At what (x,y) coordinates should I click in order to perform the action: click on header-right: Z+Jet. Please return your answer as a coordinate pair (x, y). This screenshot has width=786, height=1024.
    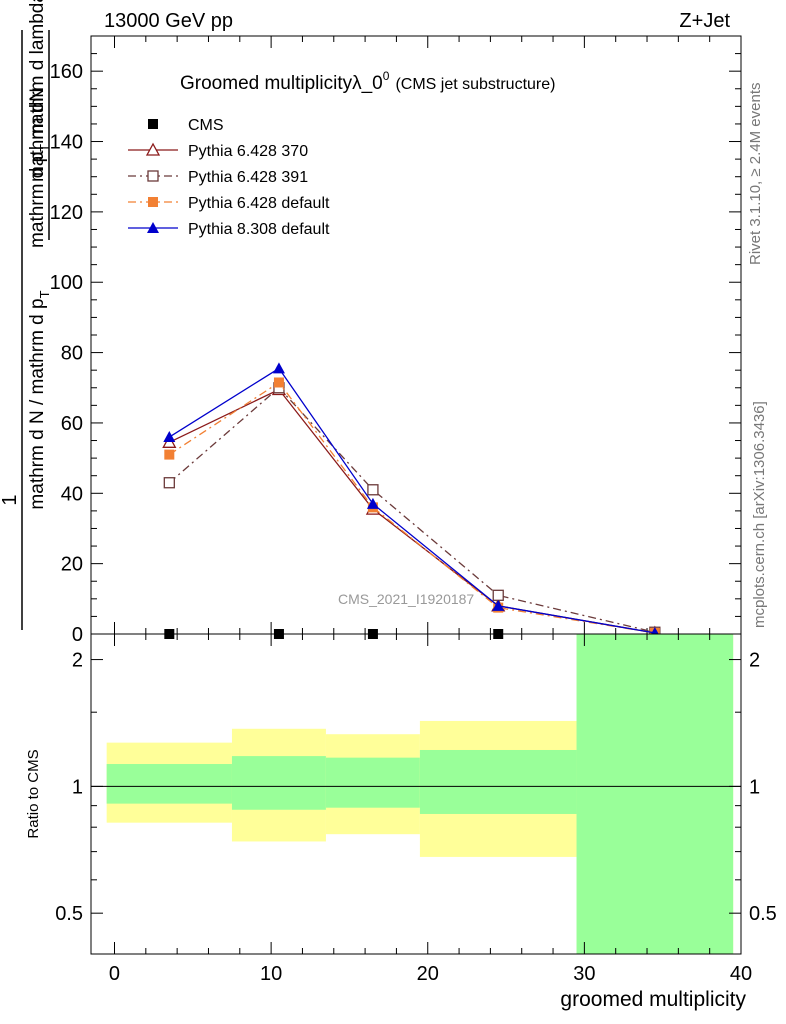
    Looking at the image, I should click on (704, 21).